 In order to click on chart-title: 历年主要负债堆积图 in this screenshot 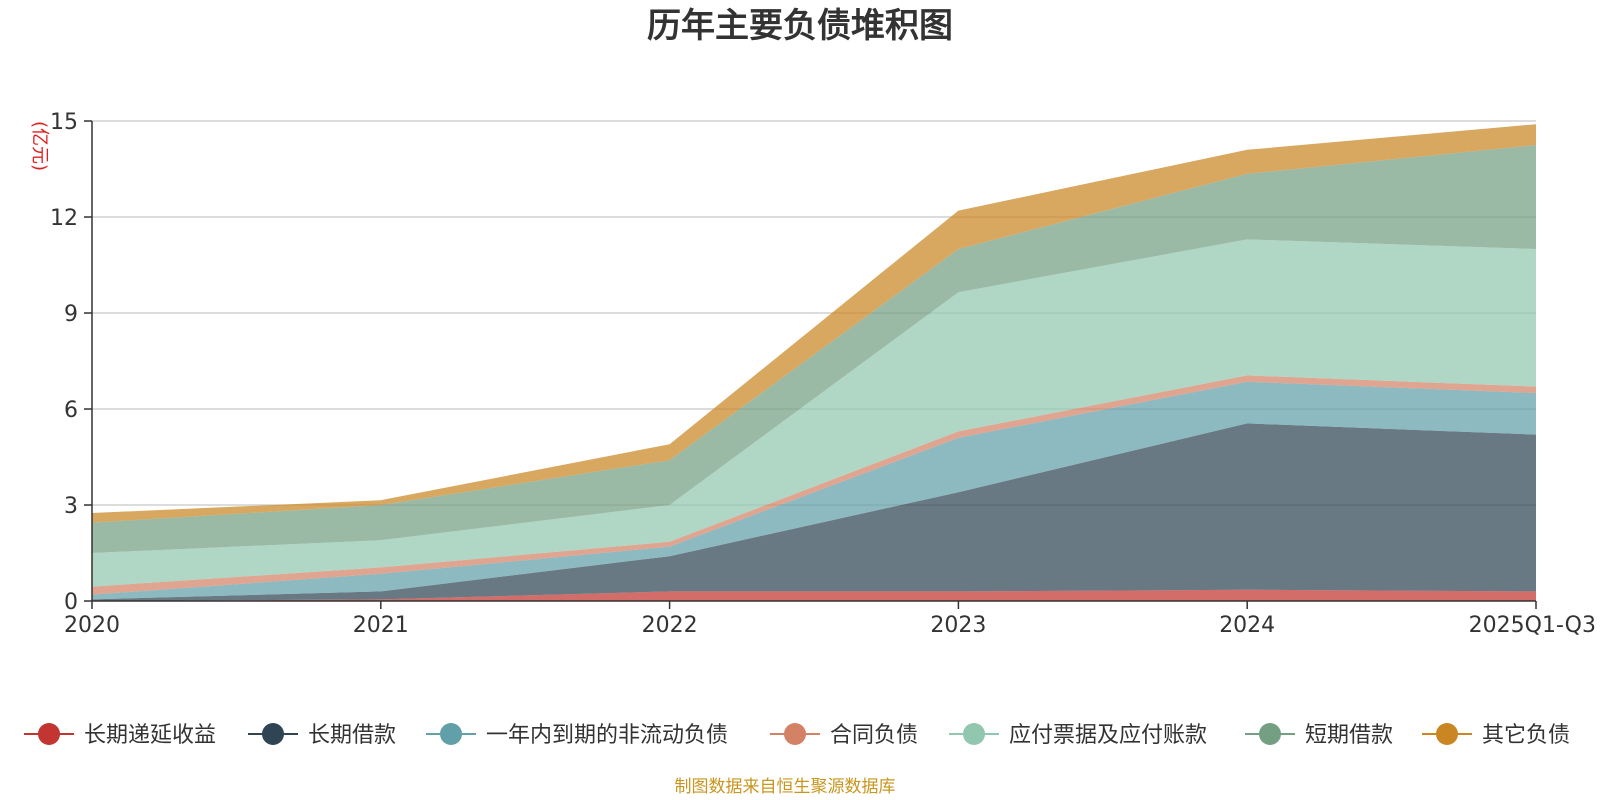, I will do `click(800, 26)`.